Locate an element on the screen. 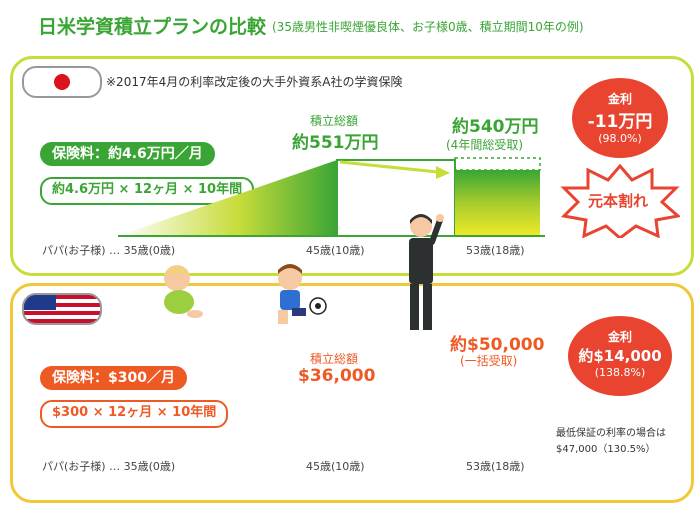 This screenshot has width=700, height=508. boy-with-ball-illustration is located at coordinates (302, 294).